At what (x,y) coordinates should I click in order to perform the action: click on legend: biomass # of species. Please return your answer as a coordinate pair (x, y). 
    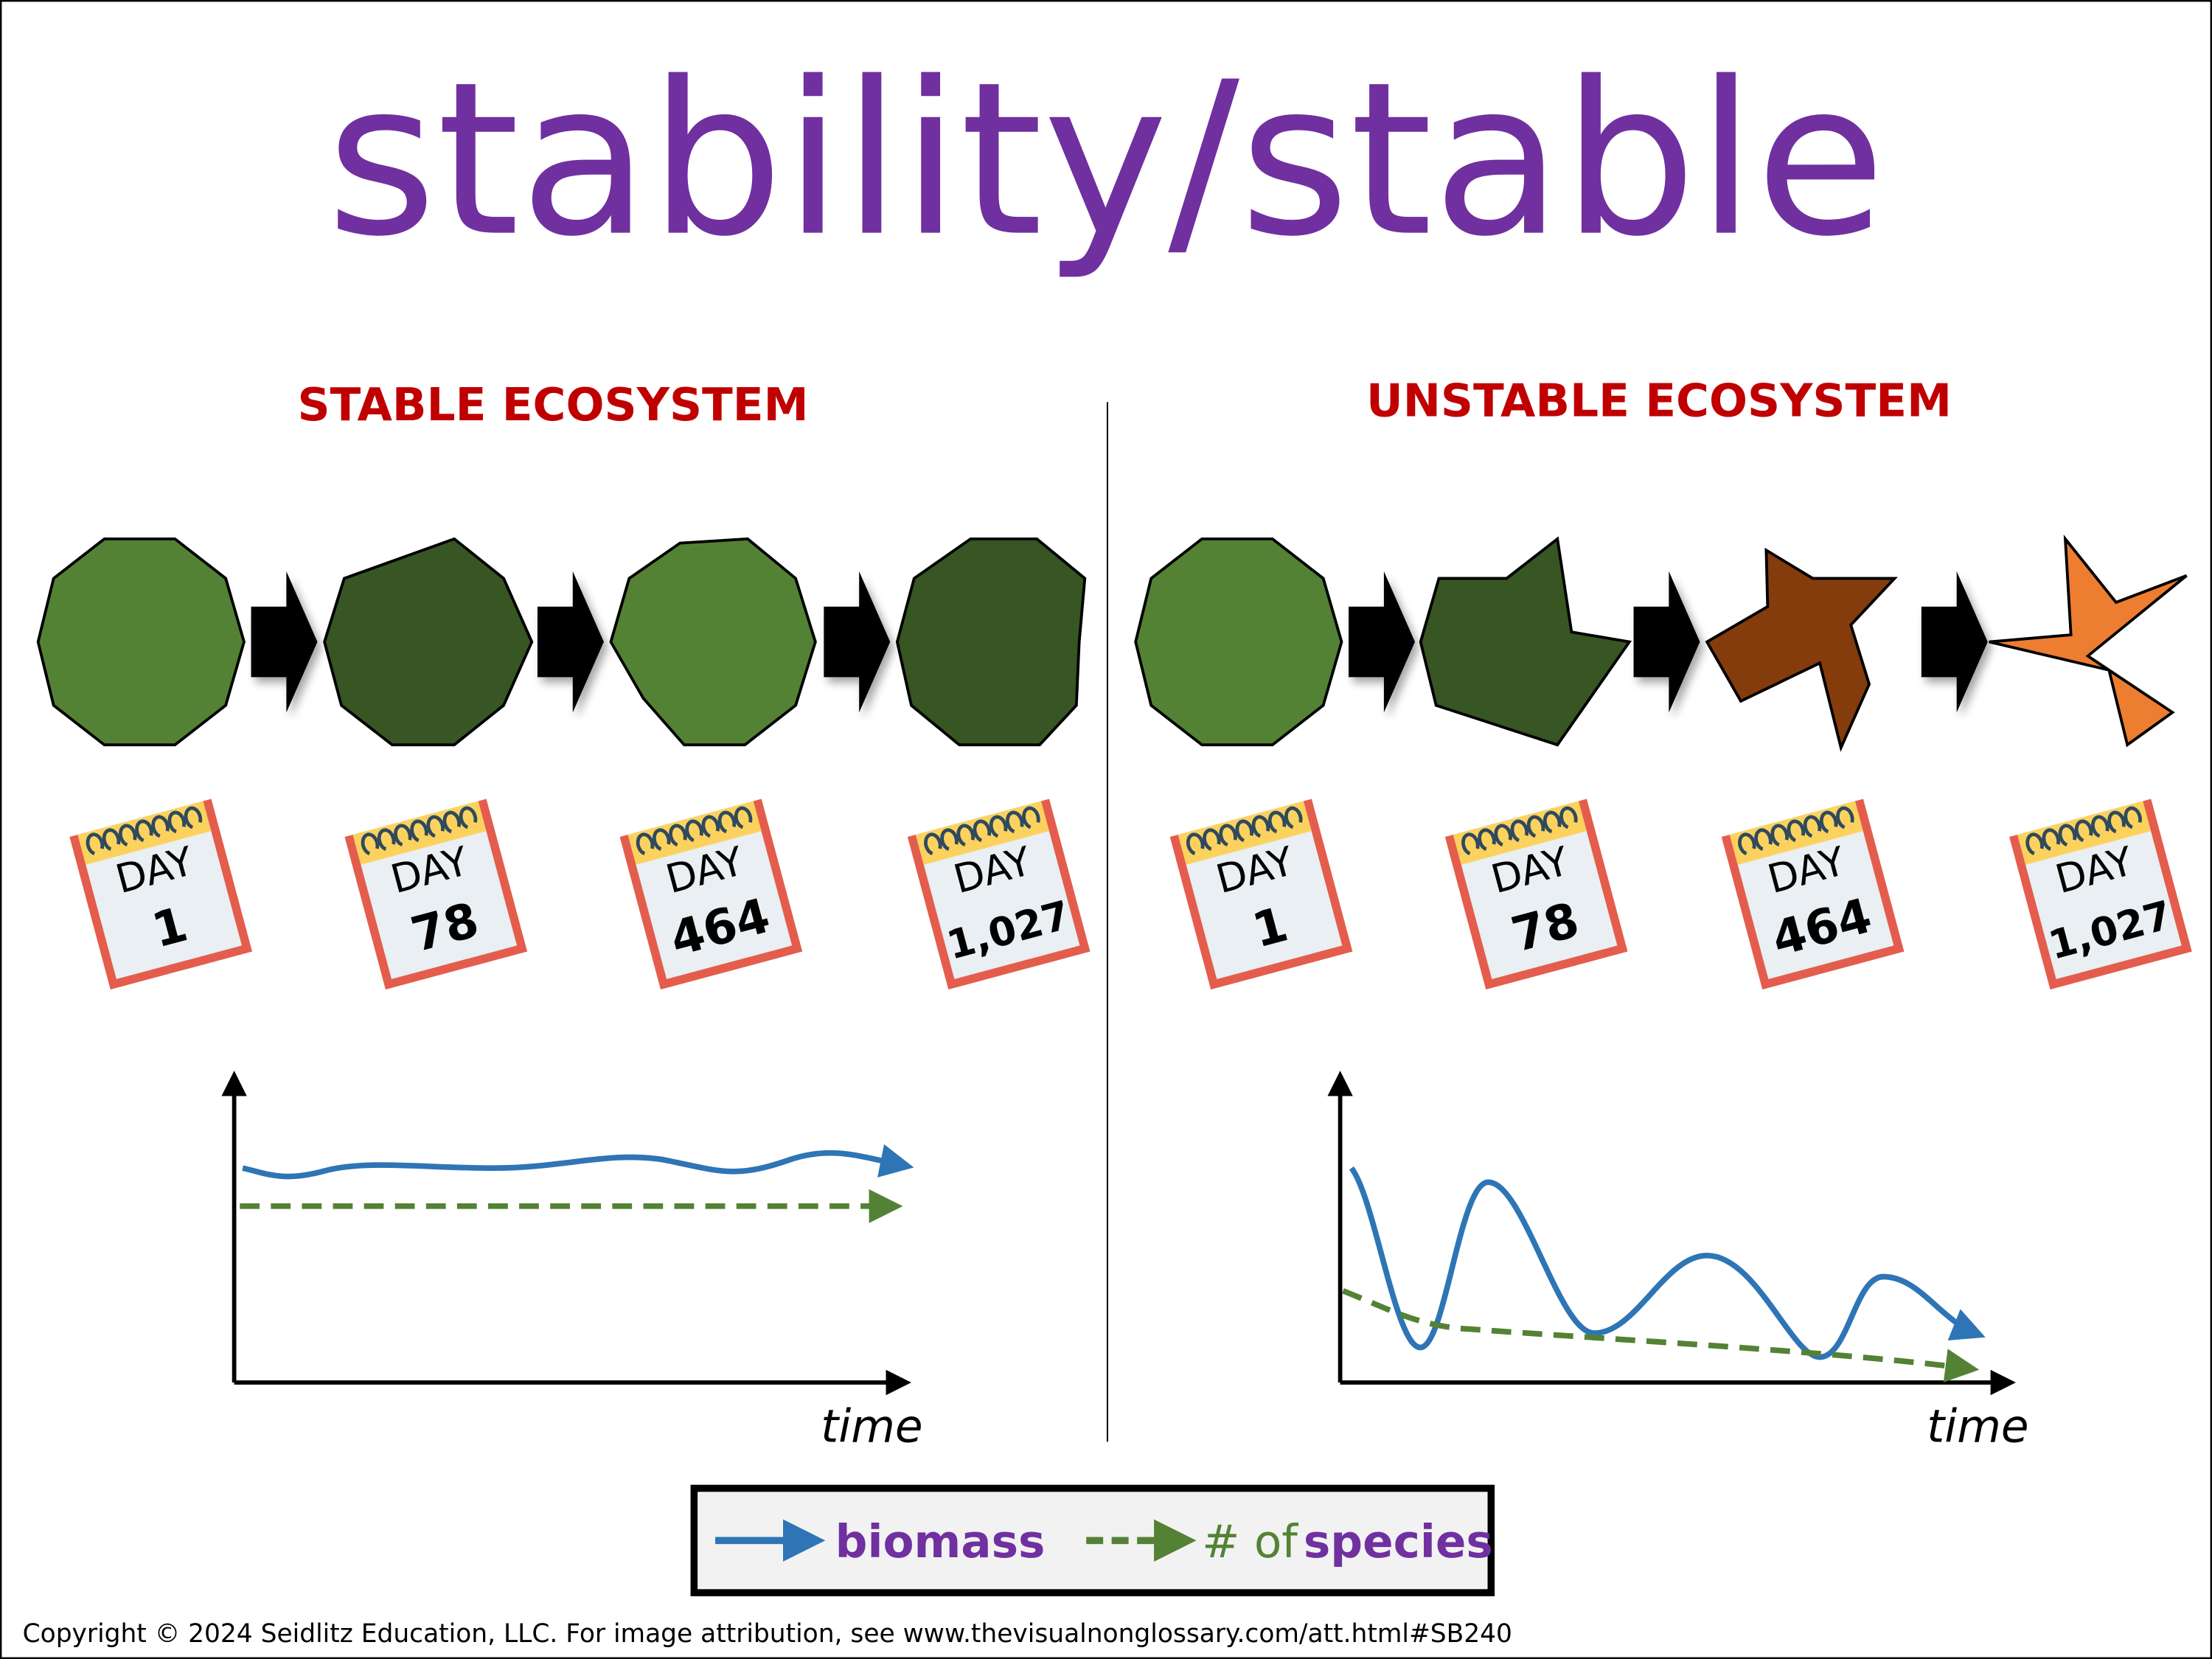
    Looking at the image, I should click on (1092, 1540).